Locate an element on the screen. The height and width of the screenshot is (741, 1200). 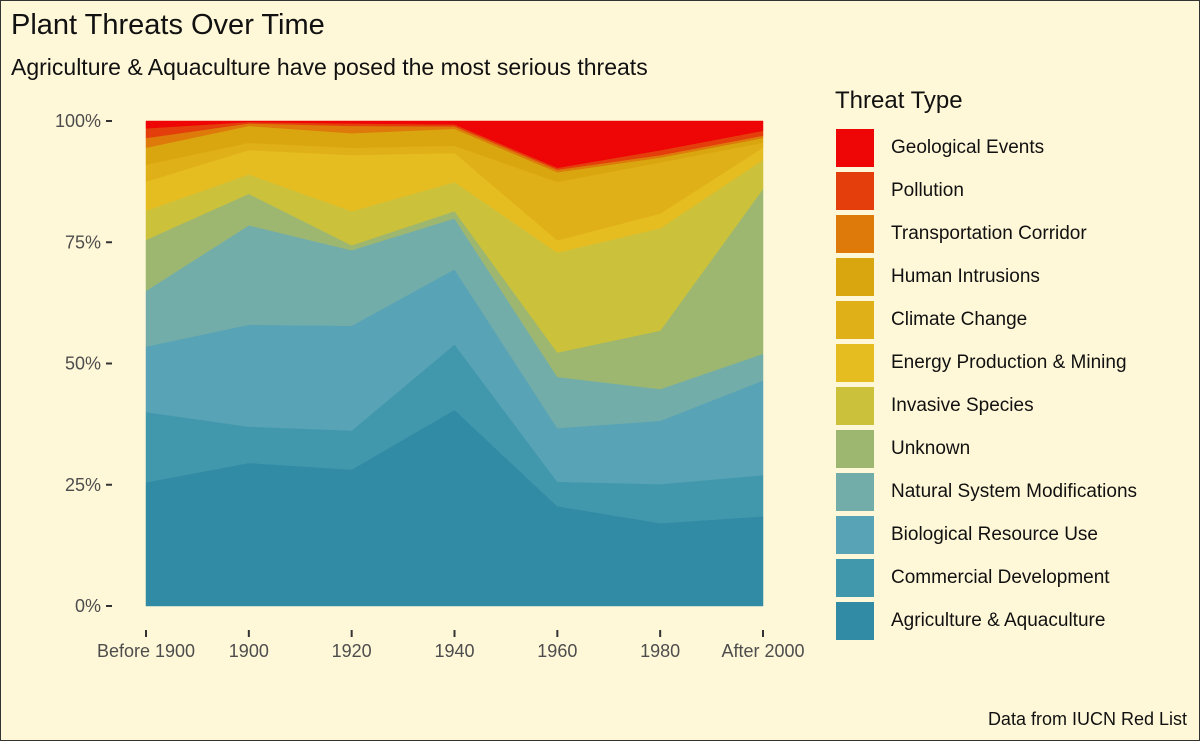
legend-item: Geological Events is located at coordinates (986, 147).